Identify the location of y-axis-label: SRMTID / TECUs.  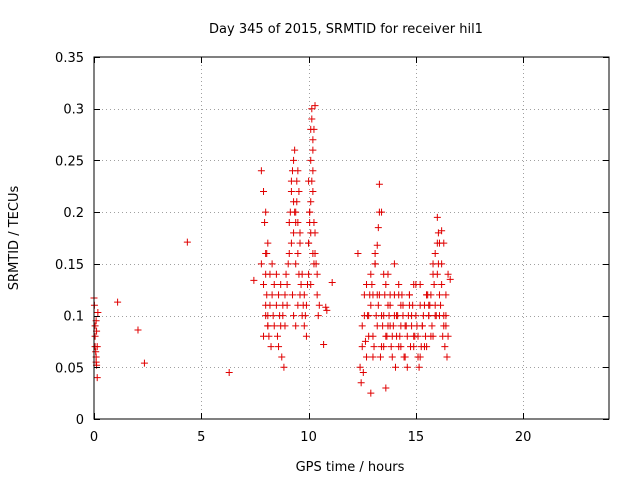
(14, 238).